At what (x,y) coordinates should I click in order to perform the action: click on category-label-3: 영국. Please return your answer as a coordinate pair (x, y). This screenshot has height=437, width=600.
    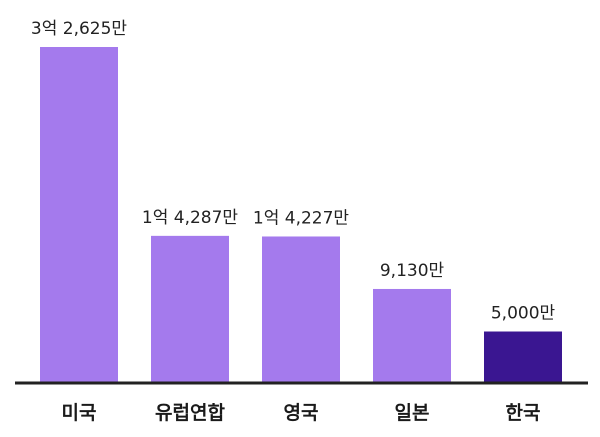
    Looking at the image, I should click on (301, 413).